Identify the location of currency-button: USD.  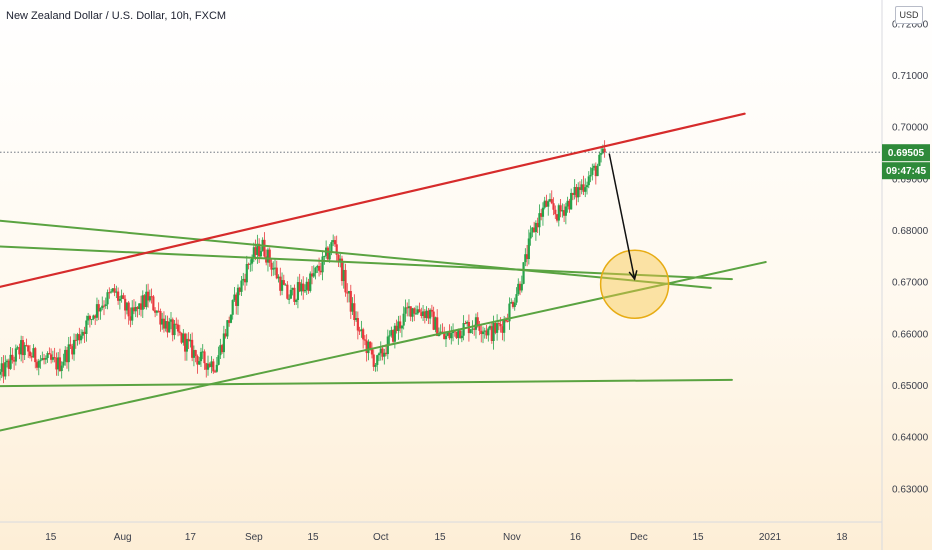
(909, 15).